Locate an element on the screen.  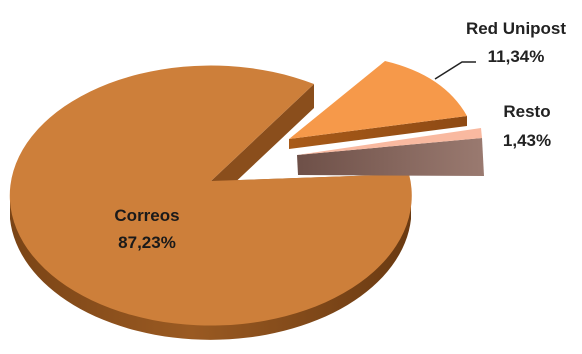
label-correos: Correos is located at coordinates (146, 215).